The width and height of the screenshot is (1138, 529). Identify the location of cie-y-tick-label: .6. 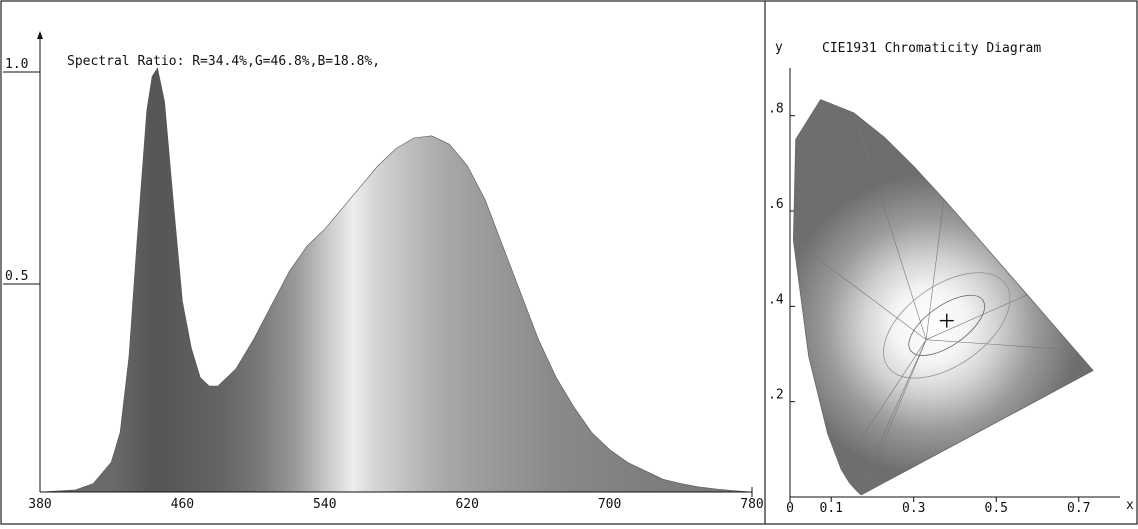
(776, 204).